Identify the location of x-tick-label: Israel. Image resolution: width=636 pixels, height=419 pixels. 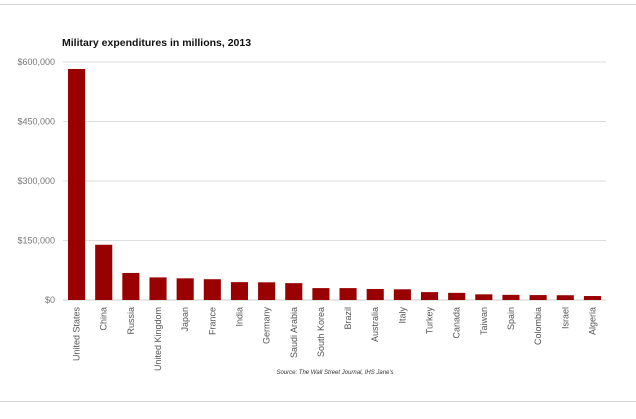
(565, 318).